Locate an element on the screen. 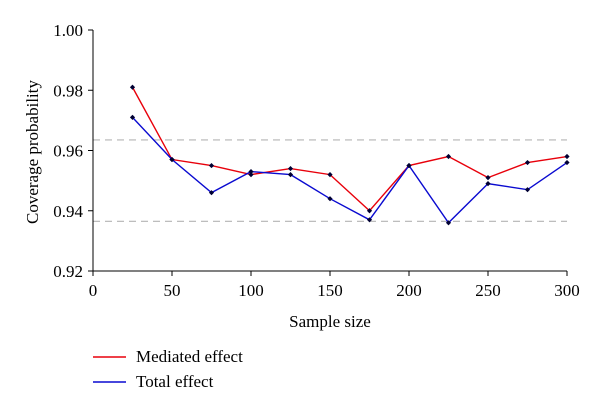  x-tick-label: 200 is located at coordinates (409, 290).